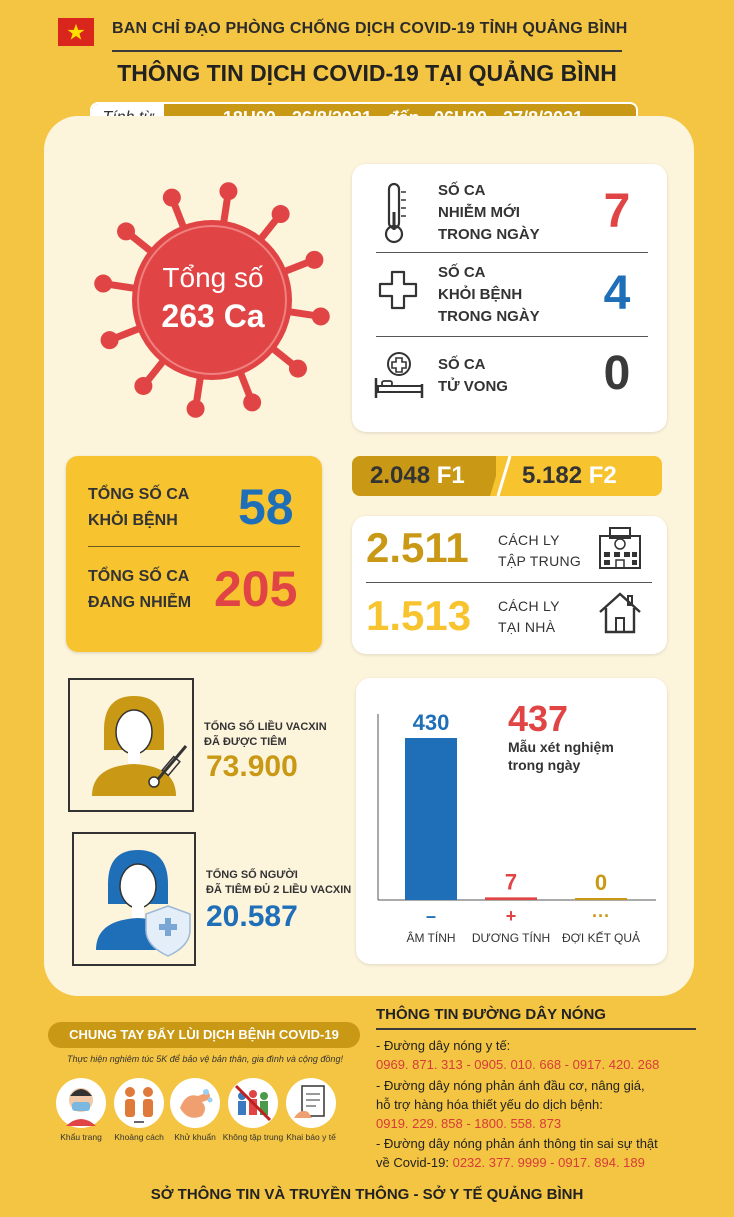  Describe the element at coordinates (489, 294) in the screenshot. I see `recovered-today-label: SỐ CA KHỎI BỆNH TRONG NGÀY` at that location.